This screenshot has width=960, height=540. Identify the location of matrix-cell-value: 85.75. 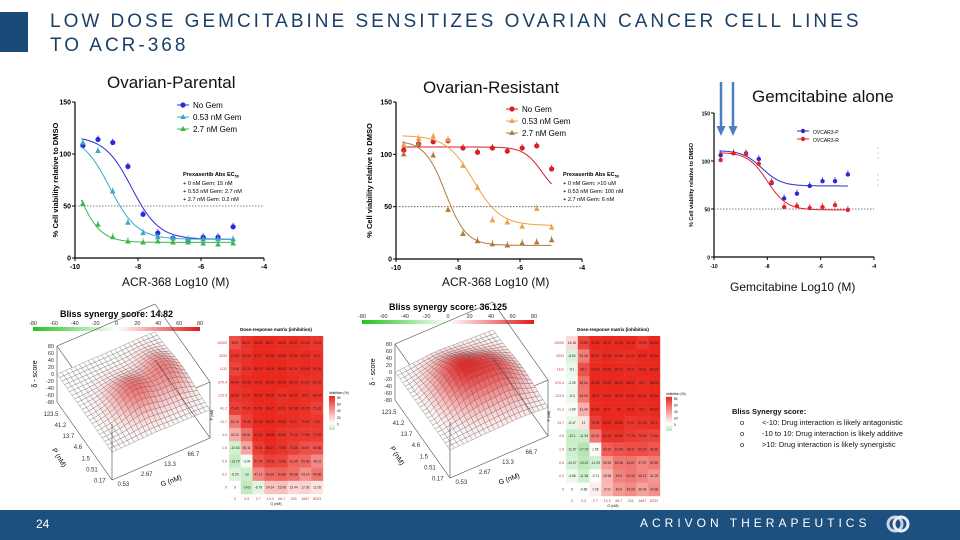
(258, 369).